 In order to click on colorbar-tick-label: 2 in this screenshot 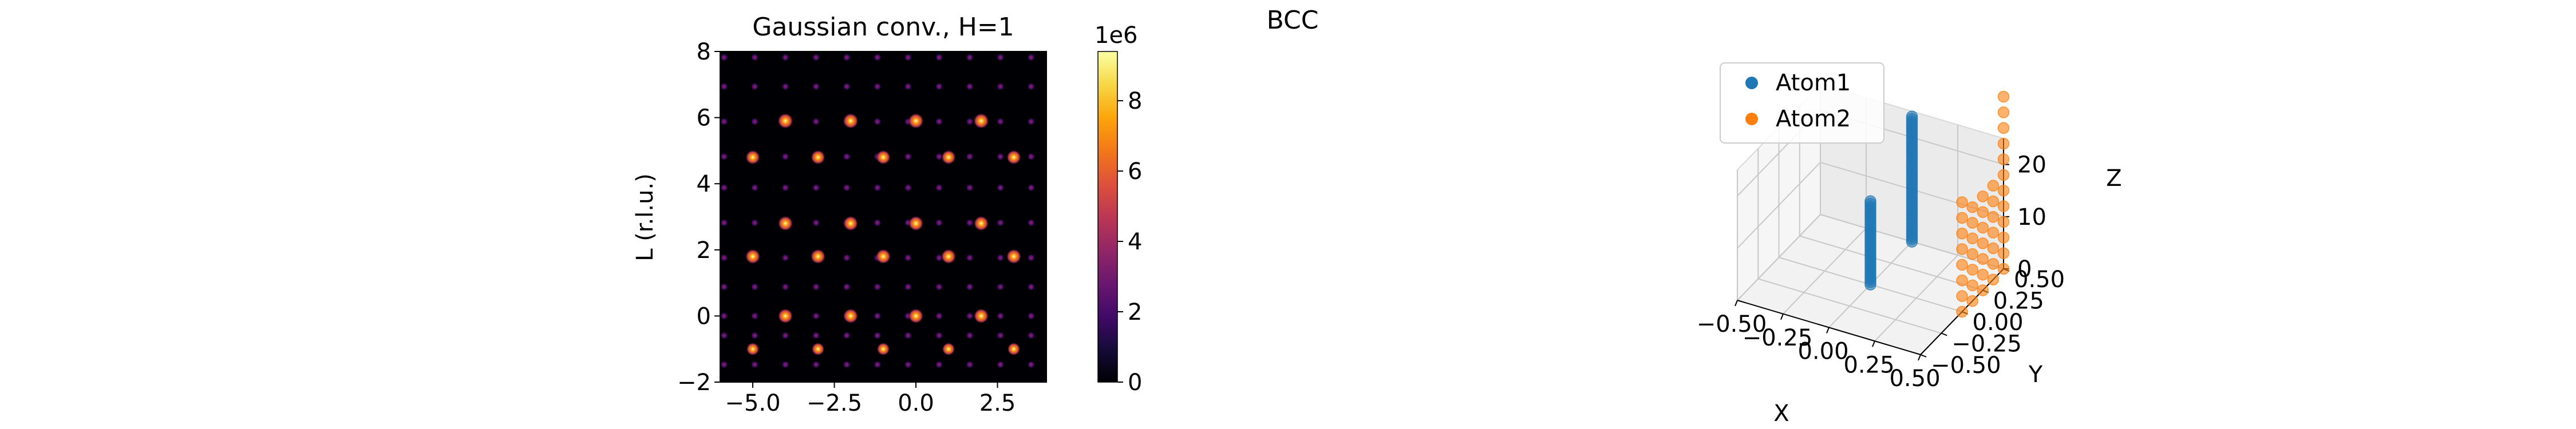, I will do `click(1135, 312)`.